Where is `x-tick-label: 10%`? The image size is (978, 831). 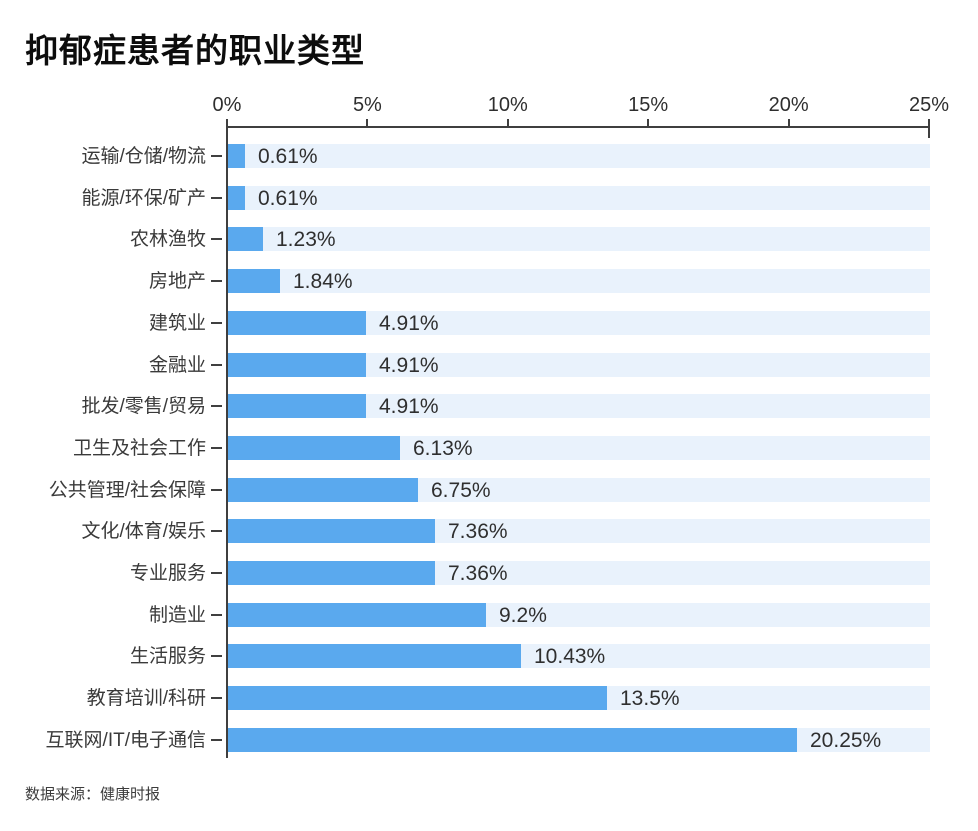 x-tick-label: 10% is located at coordinates (507, 105).